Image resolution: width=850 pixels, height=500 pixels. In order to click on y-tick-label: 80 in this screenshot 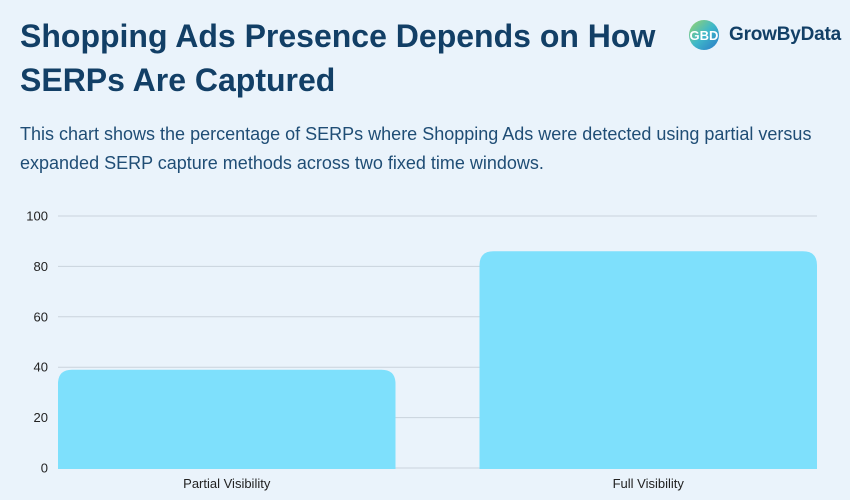, I will do `click(41, 266)`.